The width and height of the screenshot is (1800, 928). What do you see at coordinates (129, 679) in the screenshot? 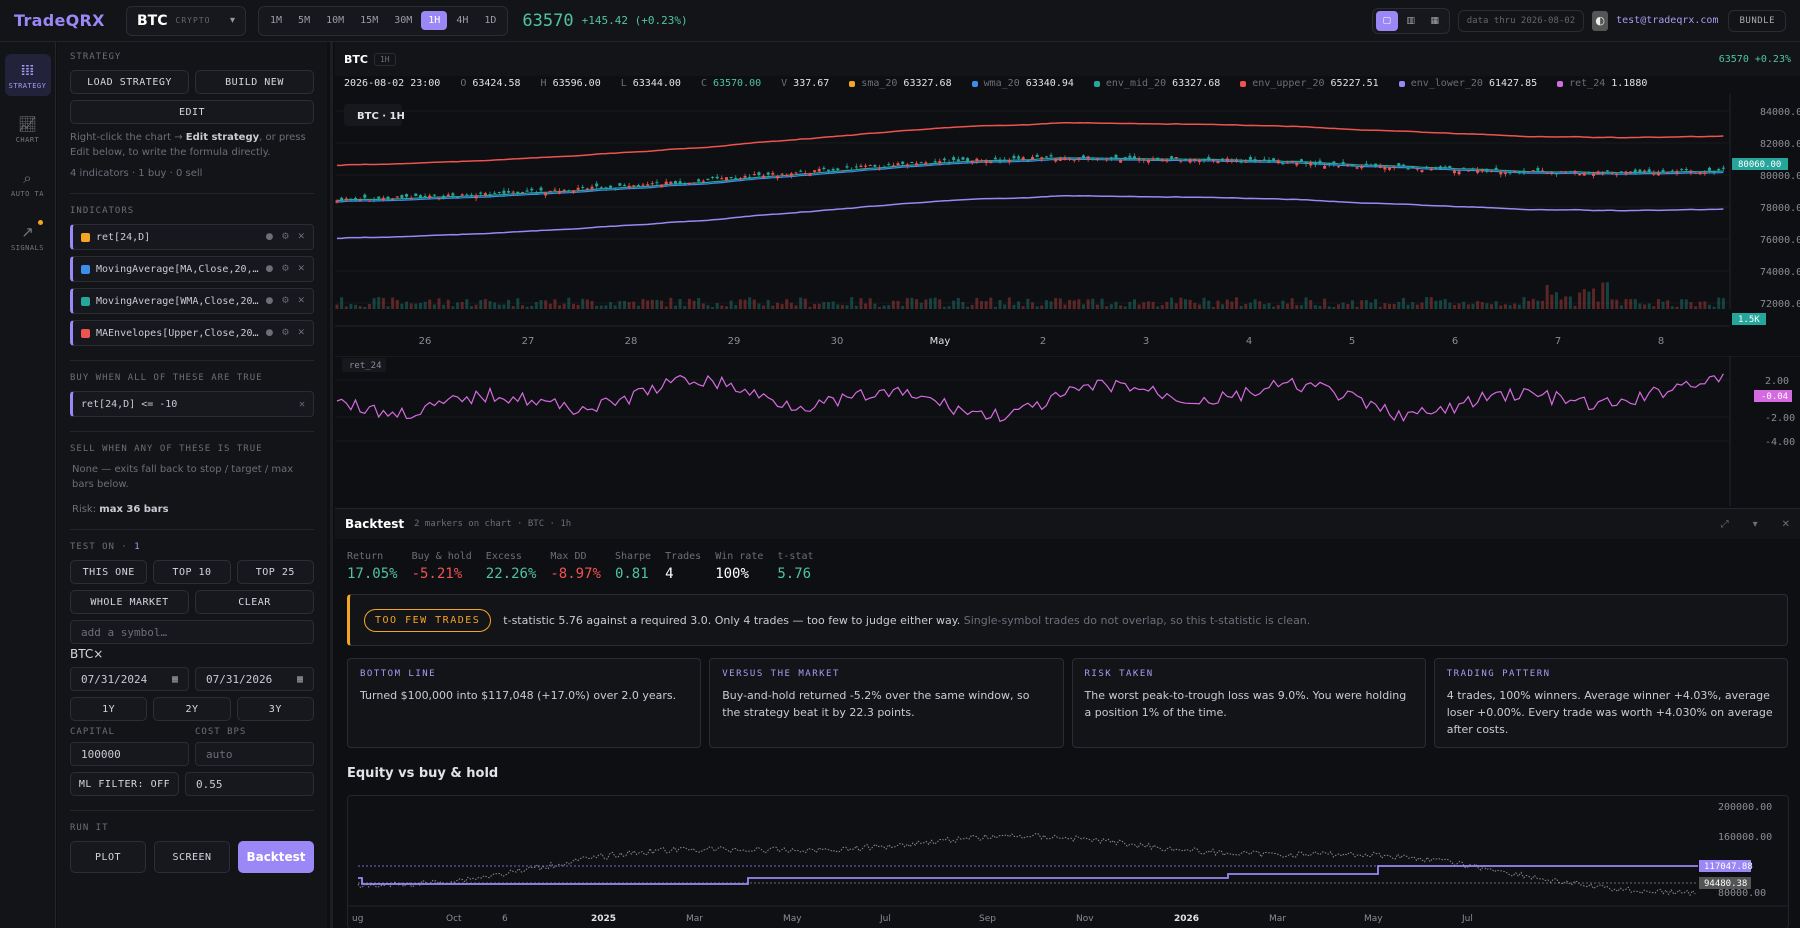
I see `start-date-field: 07/31/2024 ▦` at bounding box center [129, 679].